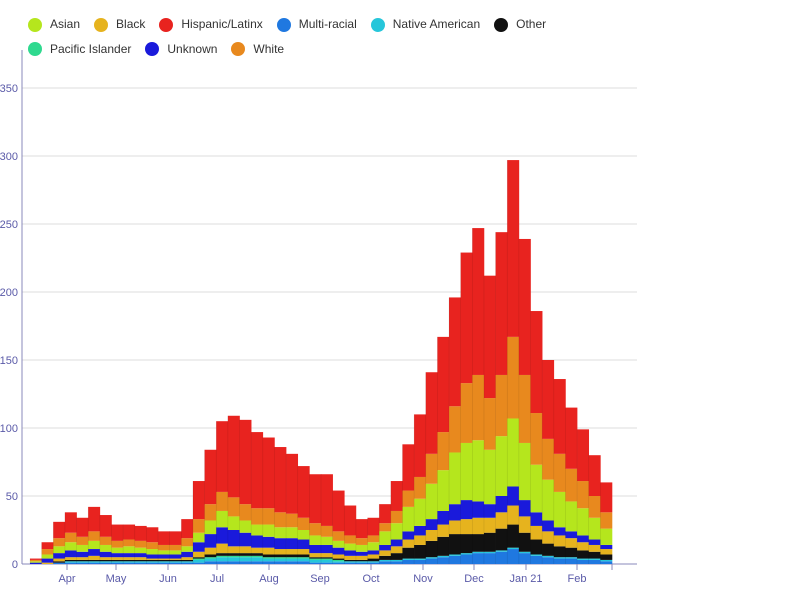 Image resolution: width=800 pixels, height=600 pixels. I want to click on legend-item-white: White, so click(257, 49).